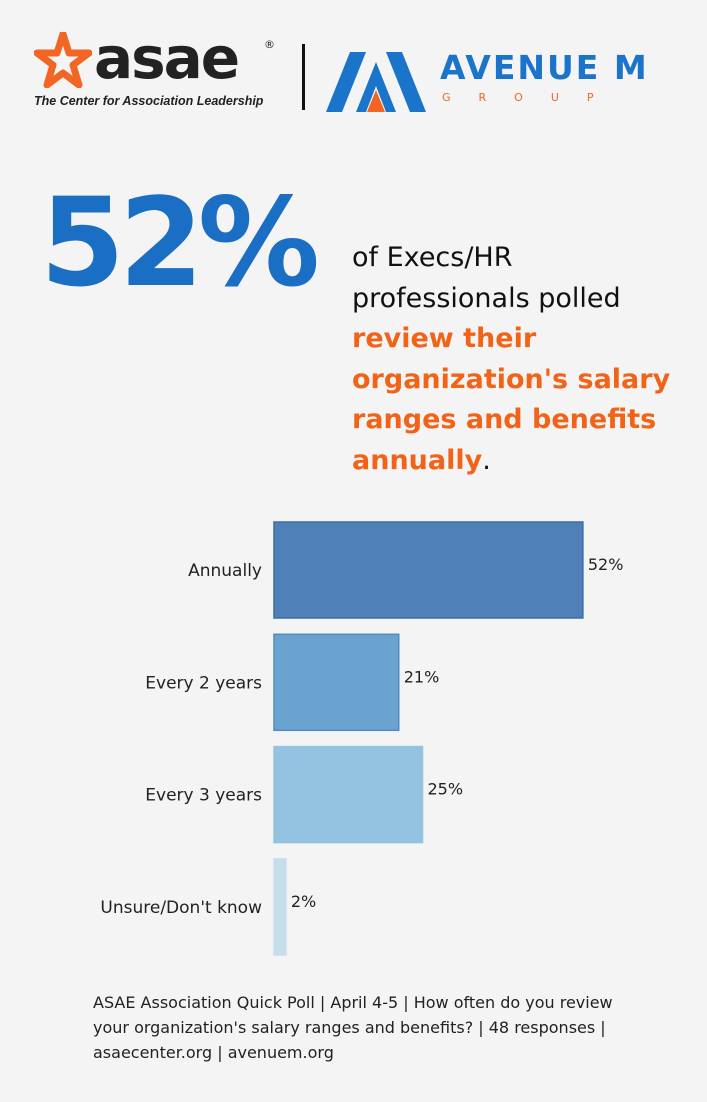 The height and width of the screenshot is (1102, 707). Describe the element at coordinates (63, 60) in the screenshot. I see `star-icon` at that location.